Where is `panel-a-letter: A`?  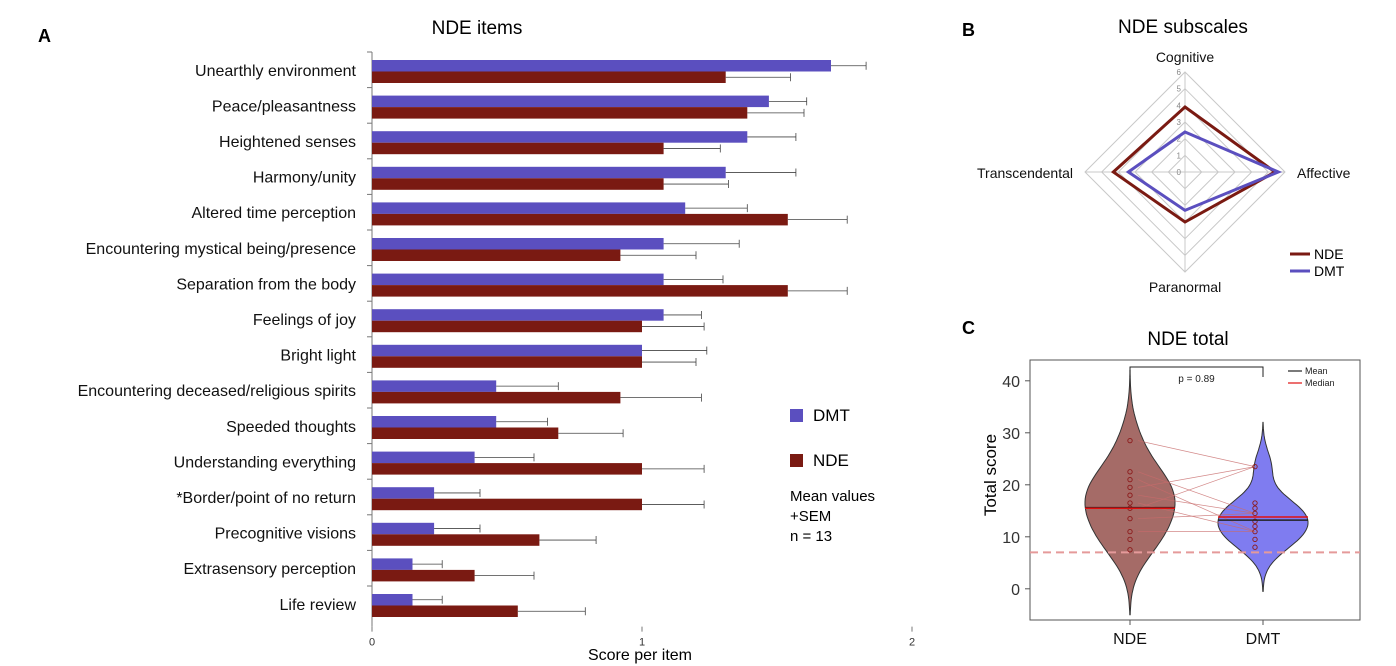
panel-a-letter: A is located at coordinates (44, 36).